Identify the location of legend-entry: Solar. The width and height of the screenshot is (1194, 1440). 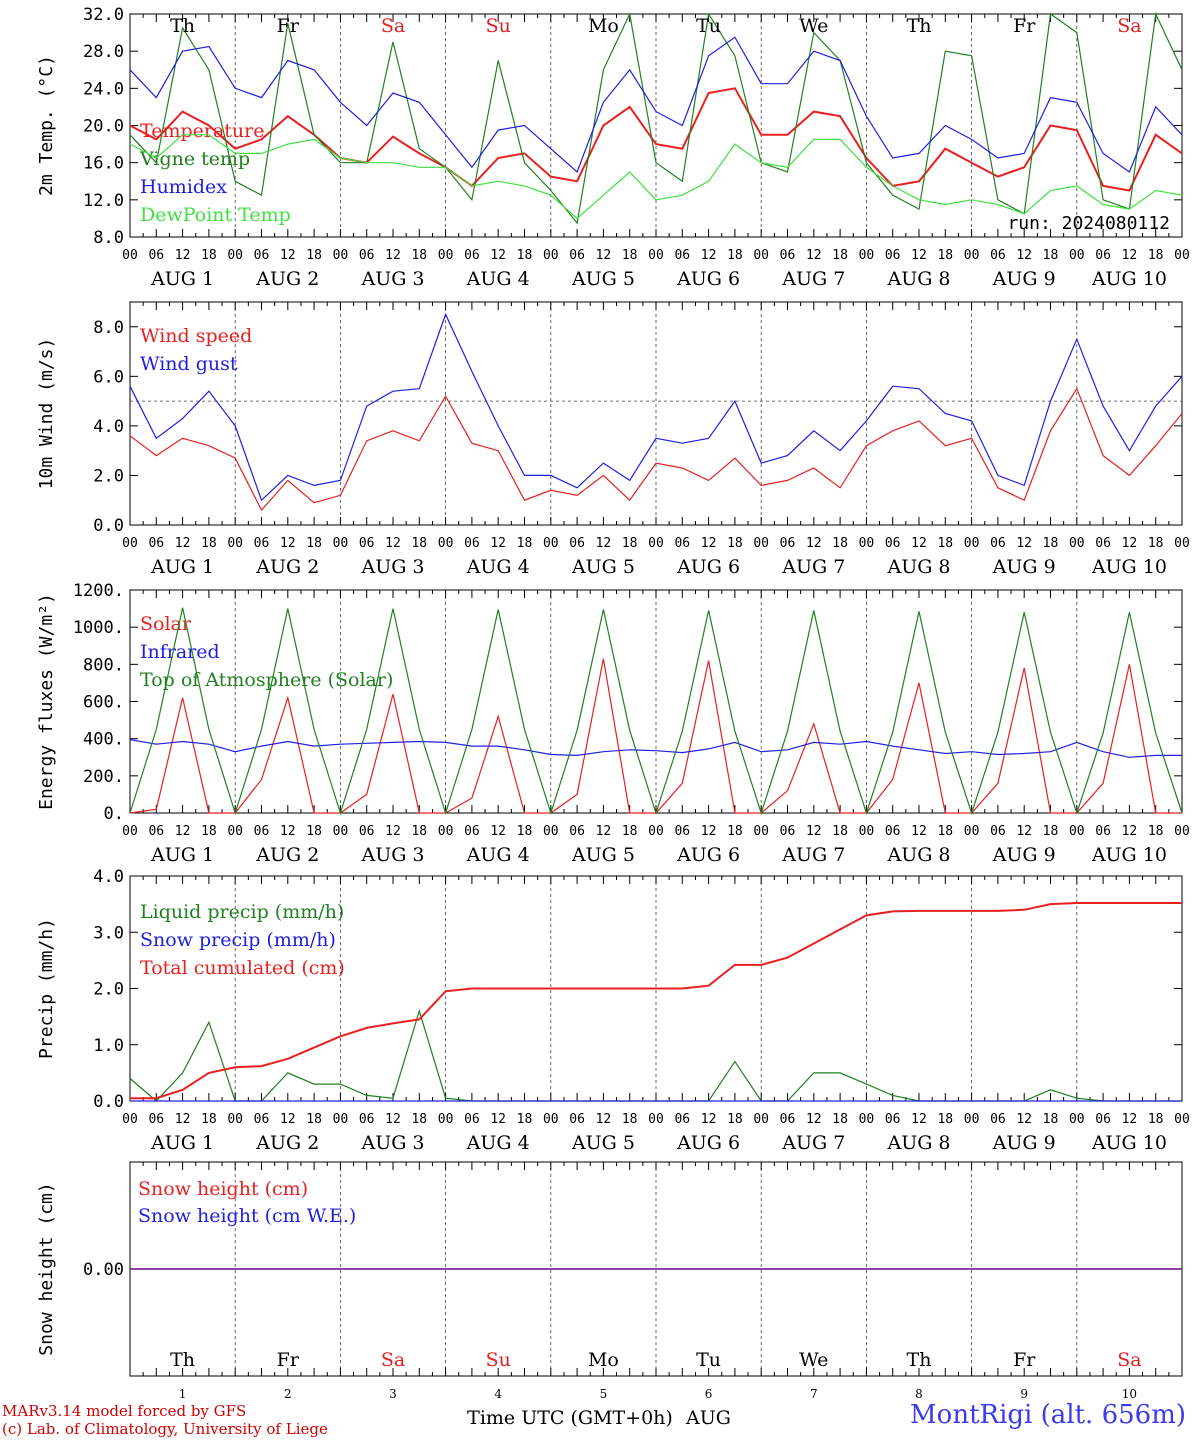
(166, 624).